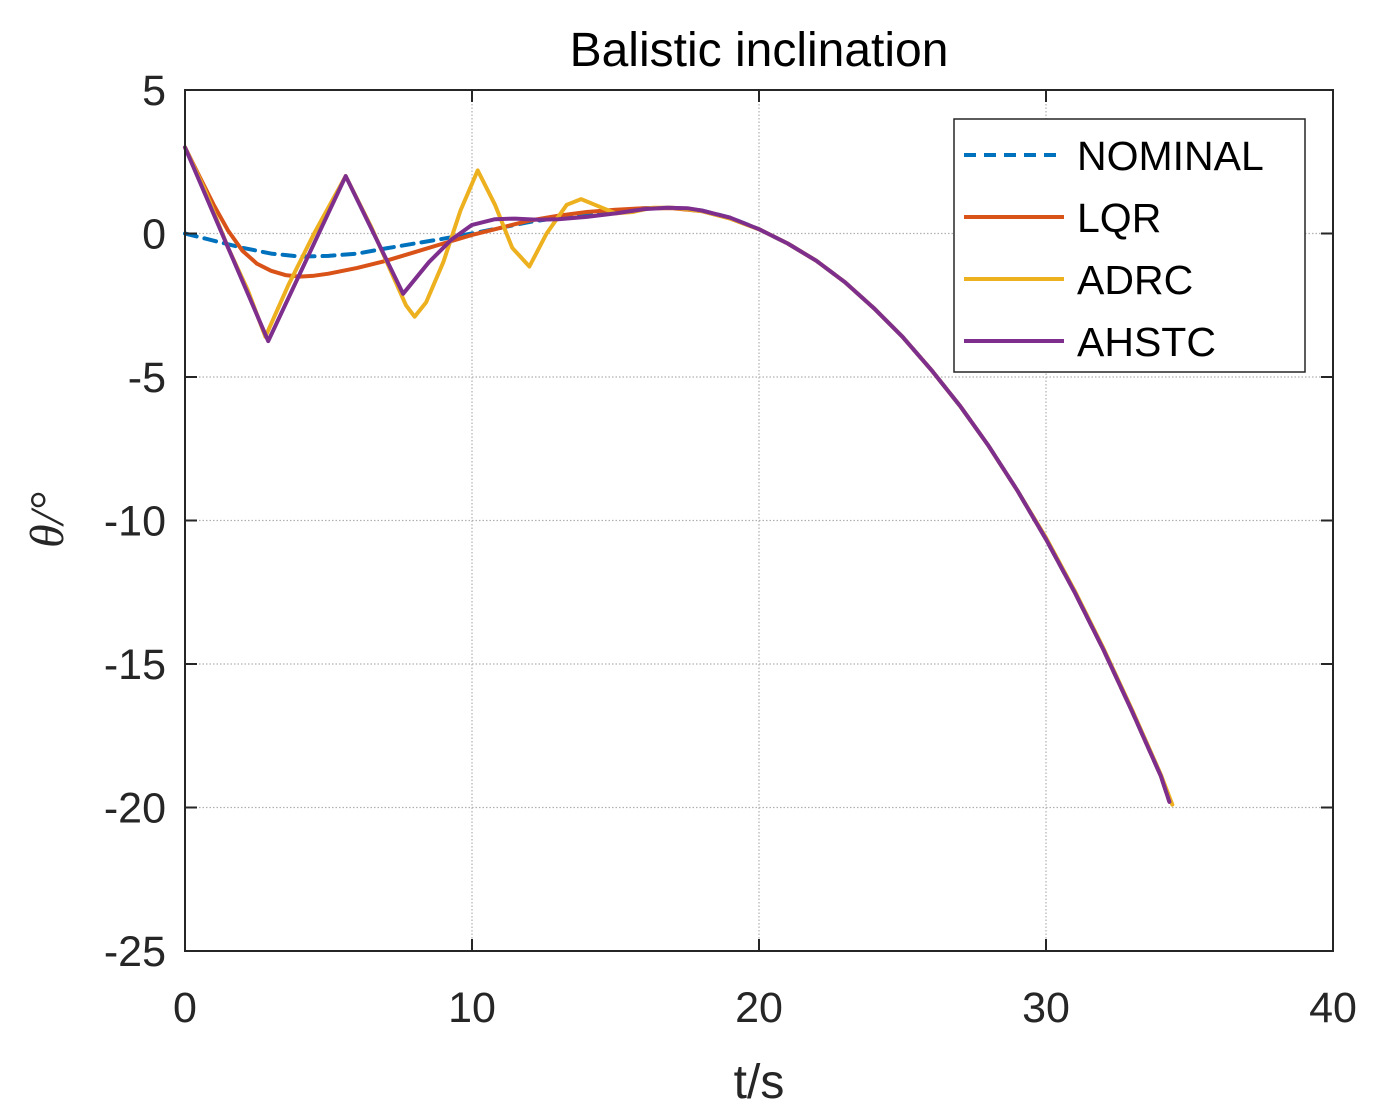  What do you see at coordinates (1119, 218) in the screenshot?
I see `legend-label-lqr: LQR` at bounding box center [1119, 218].